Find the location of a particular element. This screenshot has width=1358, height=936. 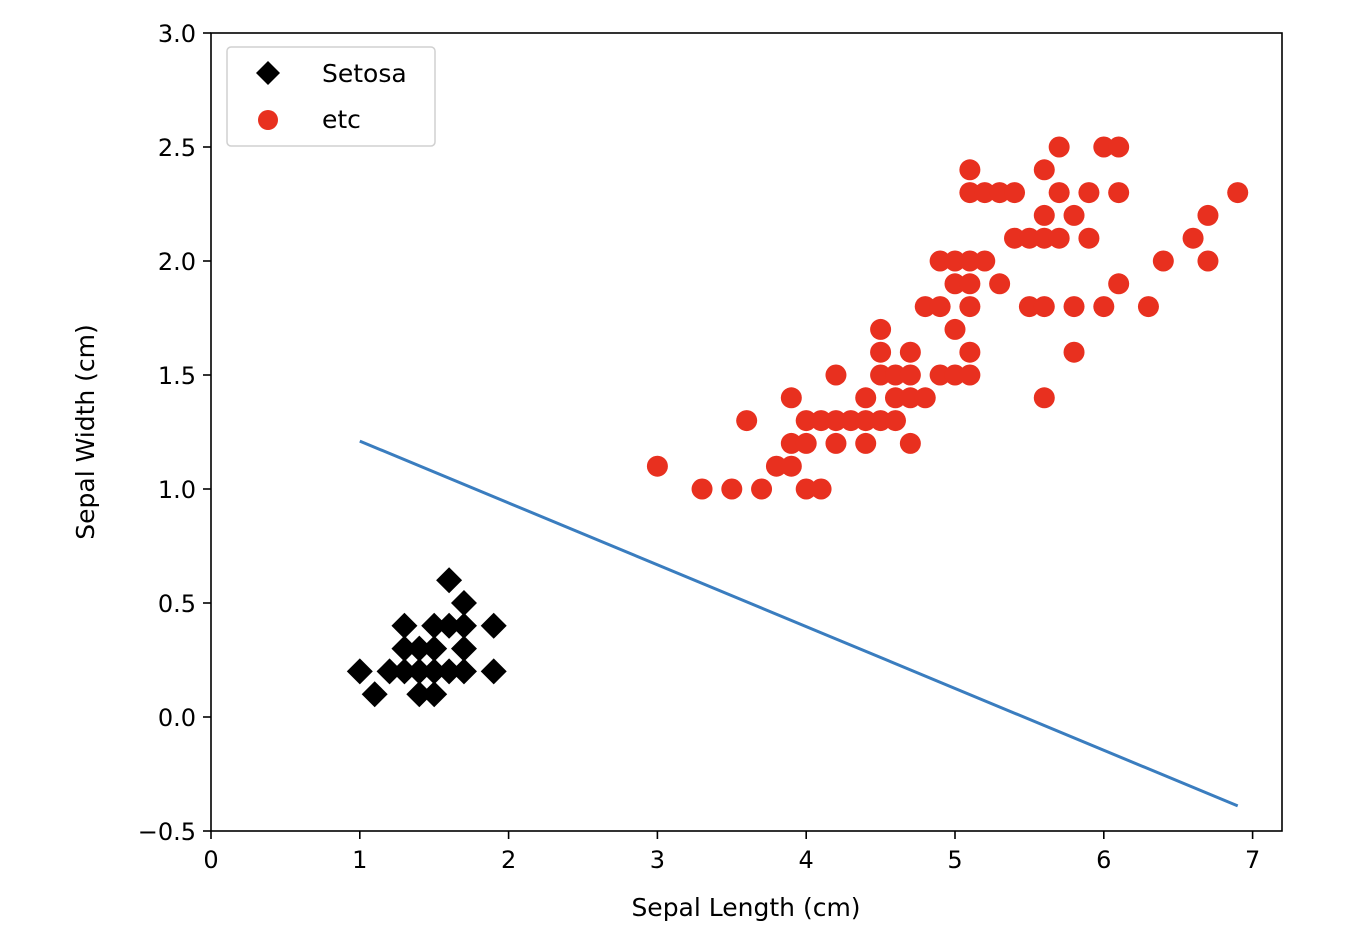

y-tick-label: 3.0 is located at coordinates (177, 34).